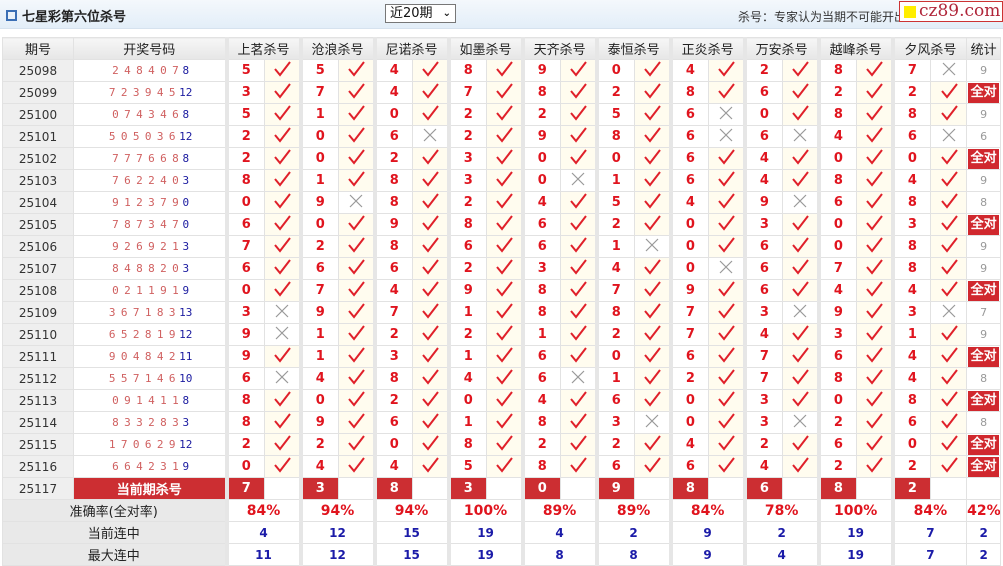  What do you see at coordinates (505, 488) in the screenshot?
I see `current-empty-cell` at bounding box center [505, 488].